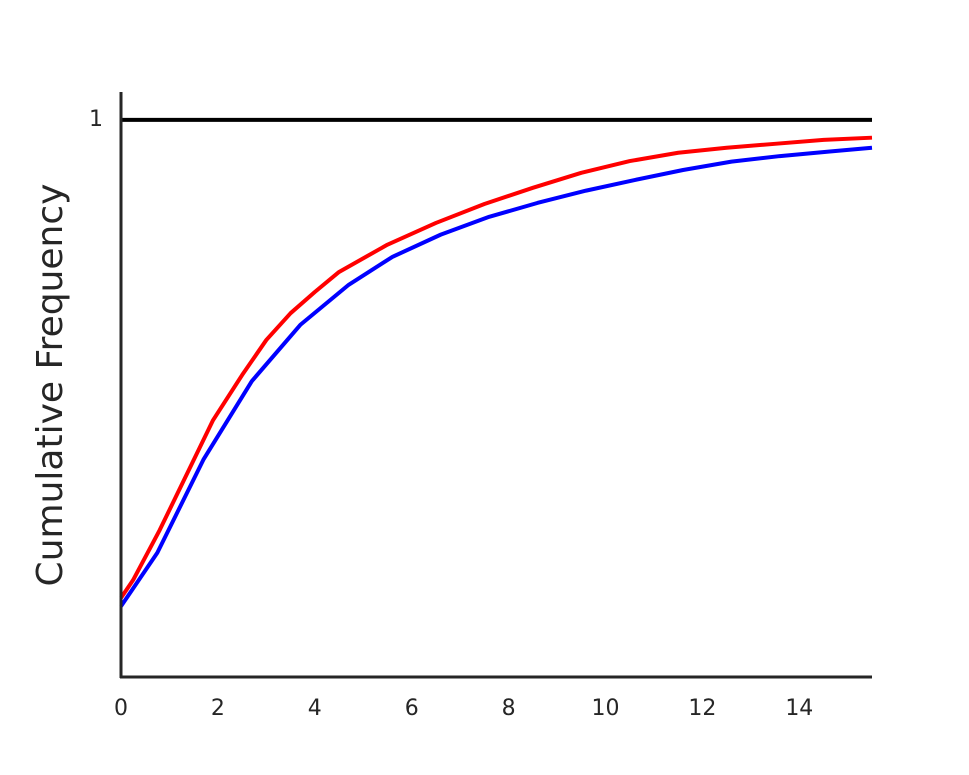 Image resolution: width=969 pixels, height=775 pixels. I want to click on y-axis-label: Cumulative Frequency, so click(50, 385).